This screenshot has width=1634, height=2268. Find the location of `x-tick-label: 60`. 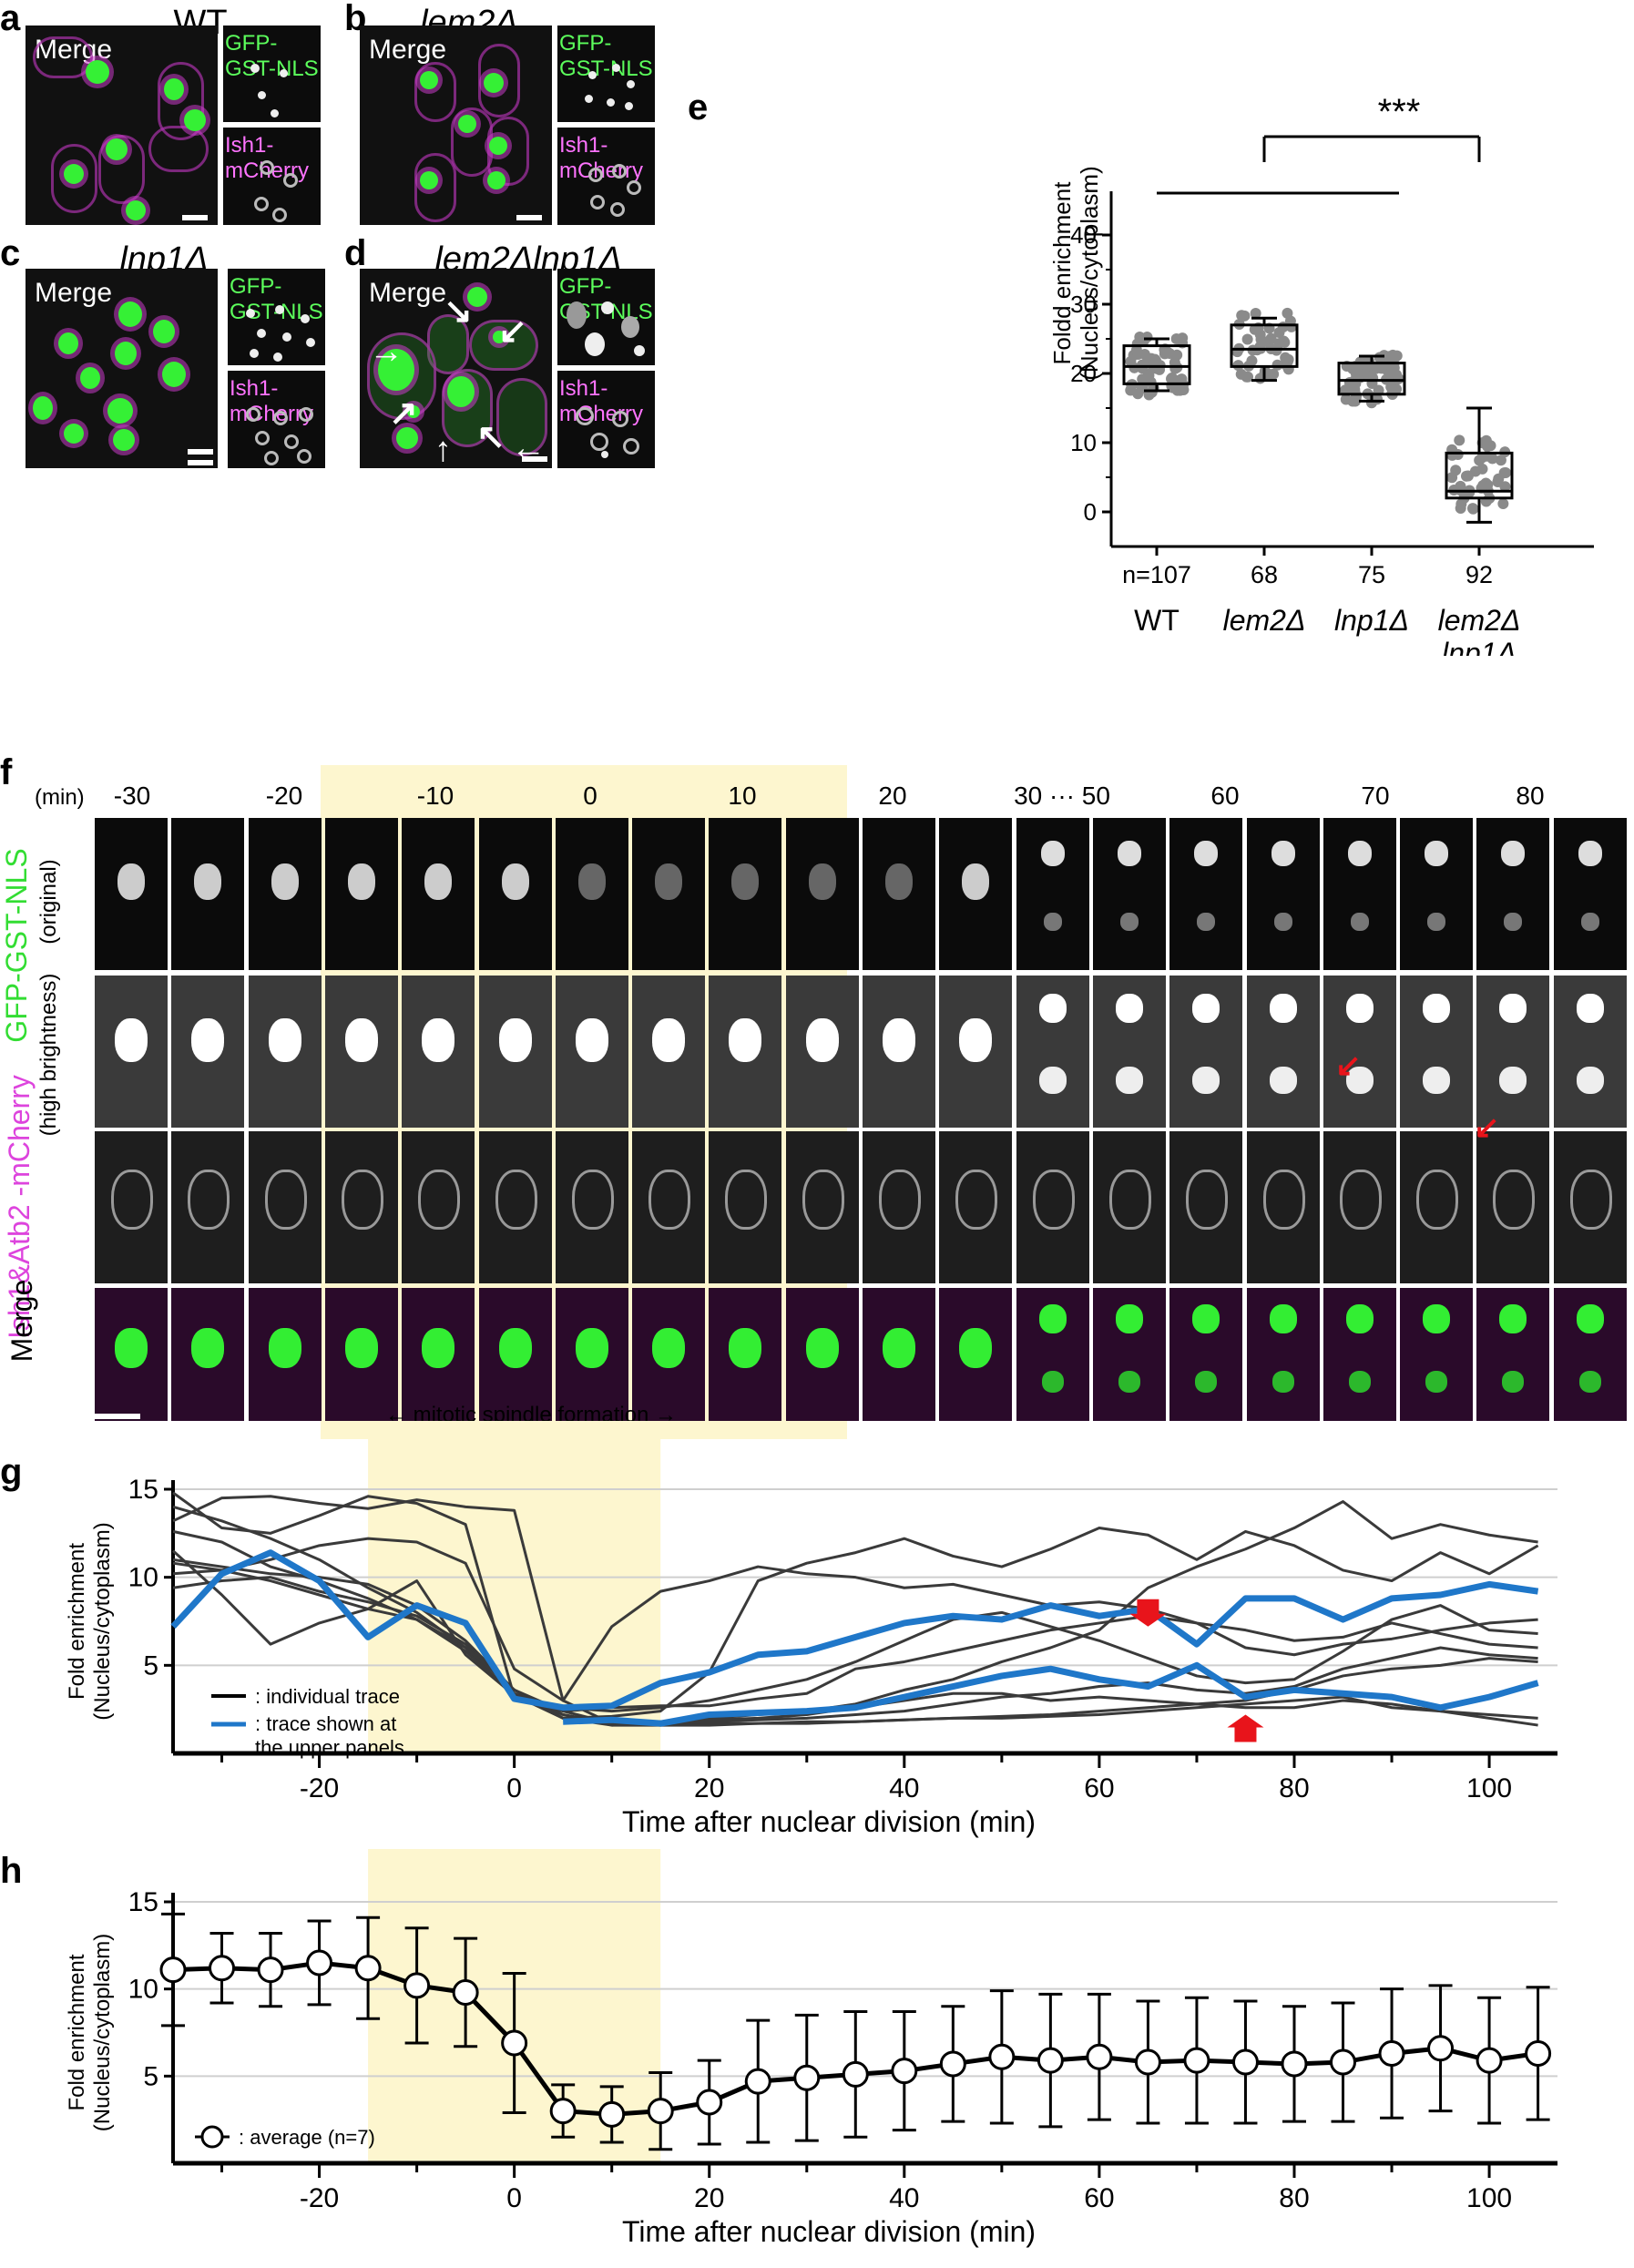

x-tick-label: 60 is located at coordinates (1099, 1788).